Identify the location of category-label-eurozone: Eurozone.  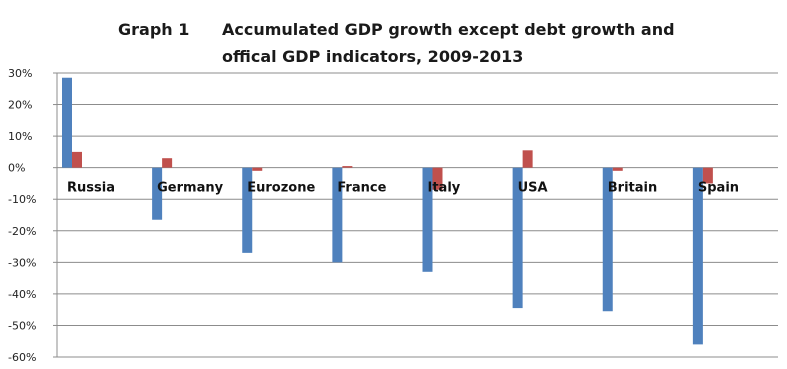
(281, 188).